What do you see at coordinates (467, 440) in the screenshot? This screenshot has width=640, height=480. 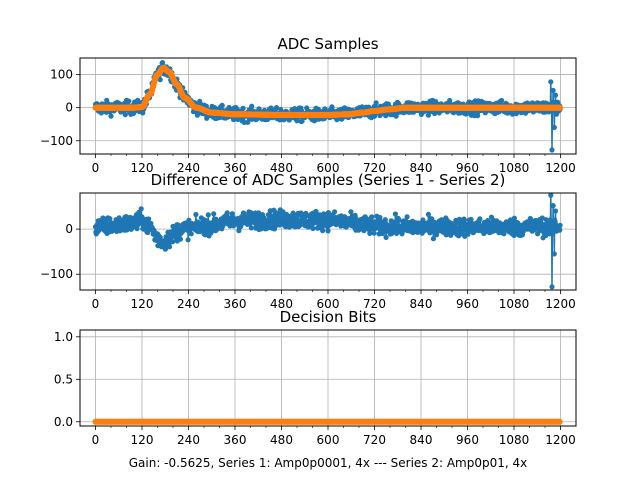 I see `x-tick-label: 960` at bounding box center [467, 440].